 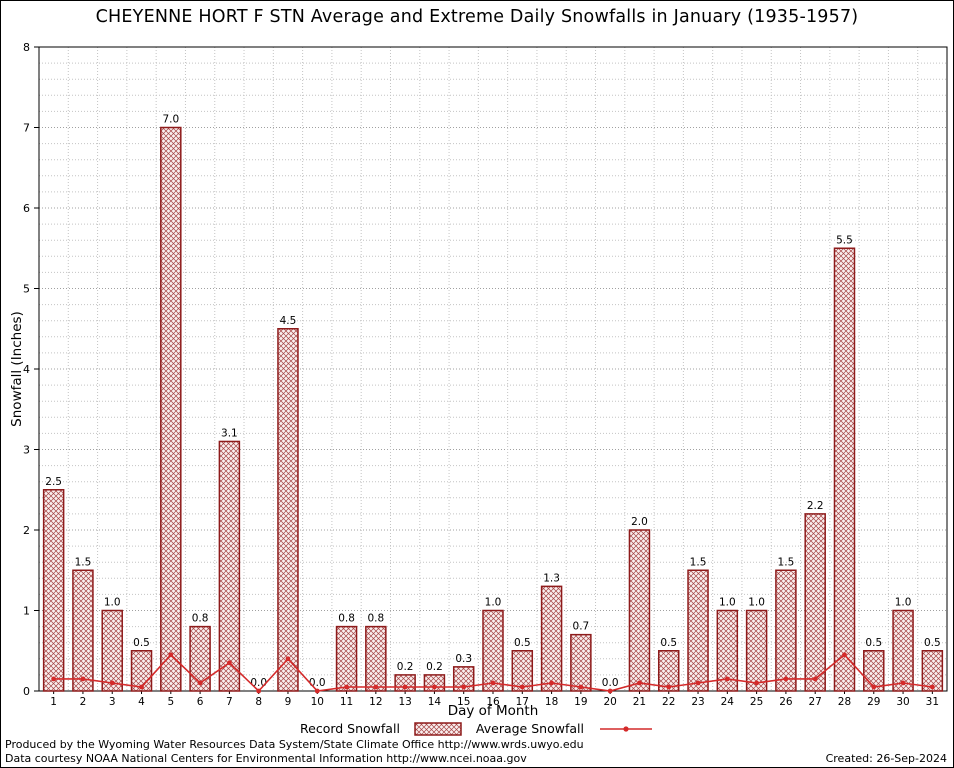 I want to click on y-axis-label: Snowfall (Inches), so click(x=17, y=369).